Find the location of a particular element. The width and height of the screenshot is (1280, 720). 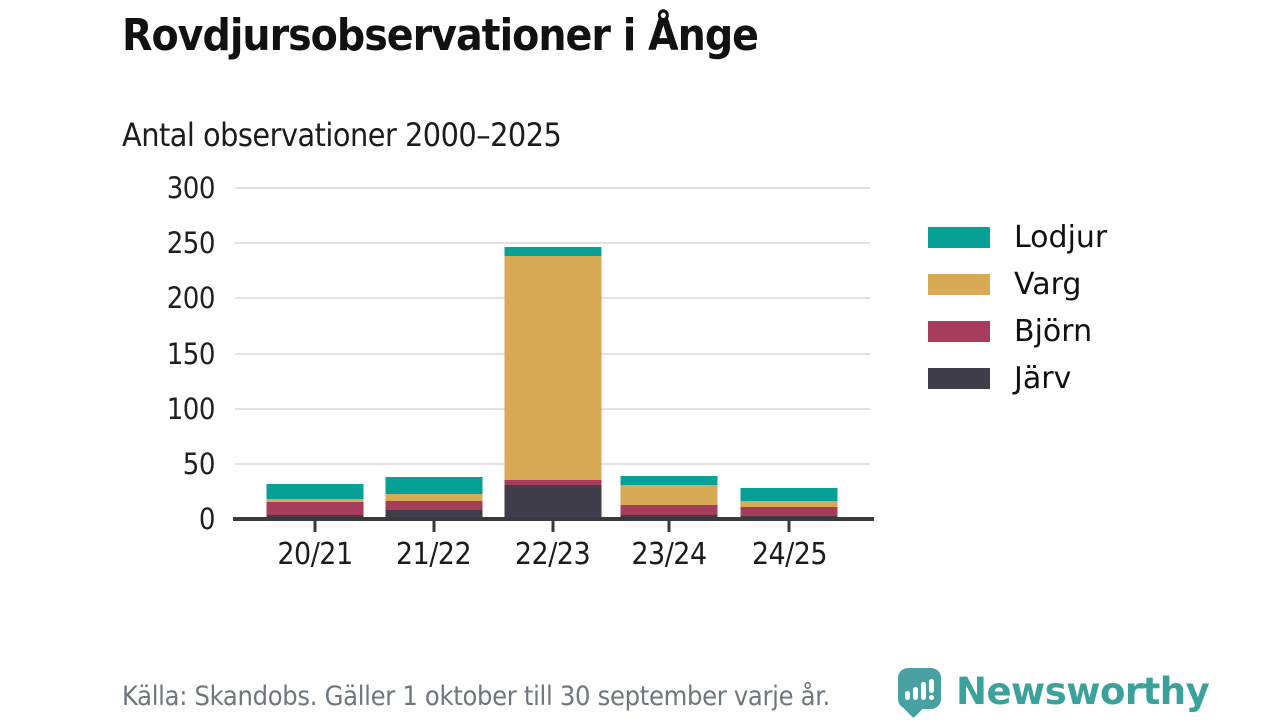

y-axis-tick-label: 150 is located at coordinates (191, 353).